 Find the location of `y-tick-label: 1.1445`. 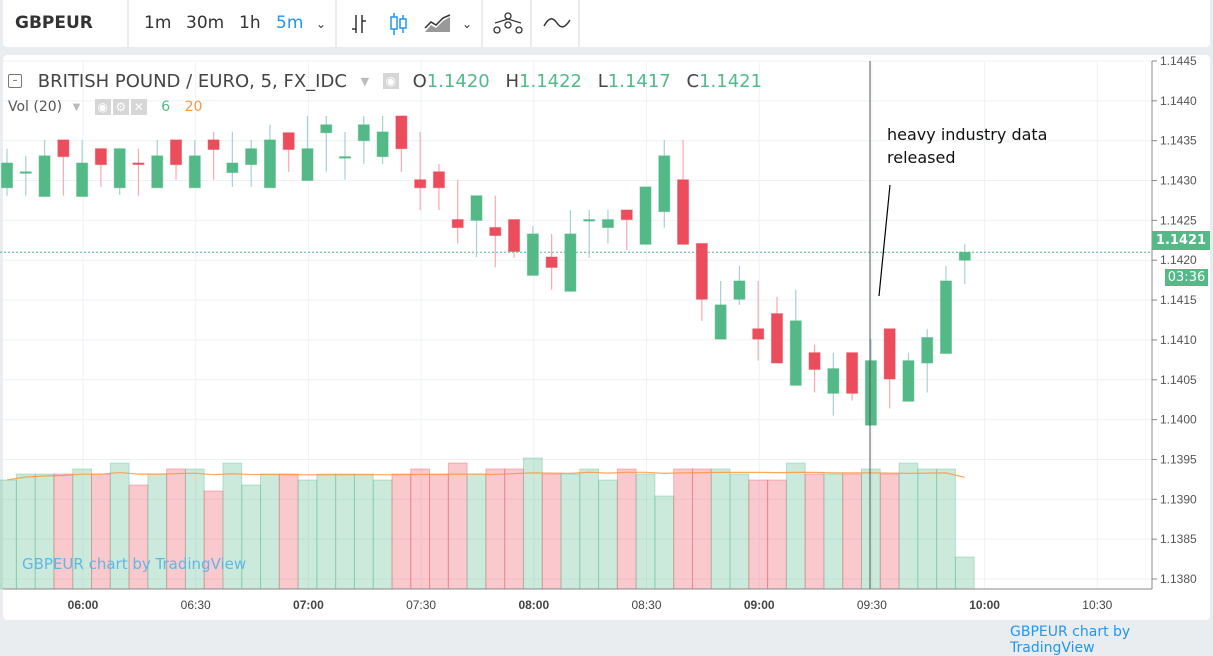

y-tick-label: 1.1445 is located at coordinates (1178, 61).